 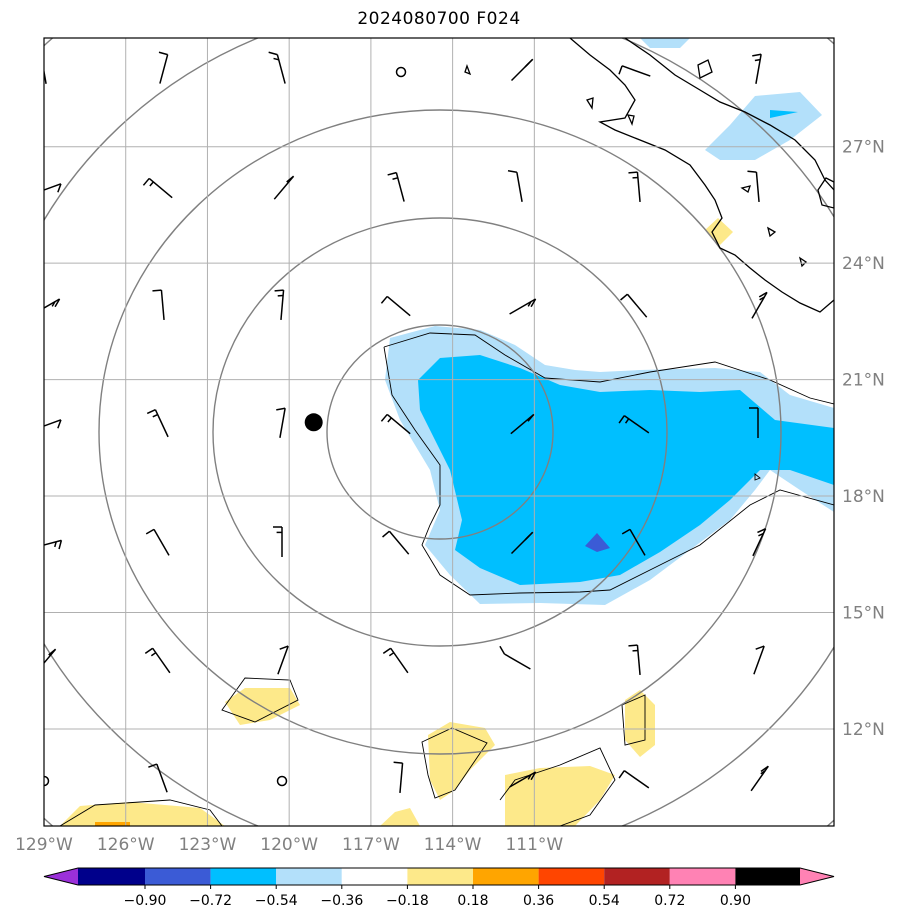 What do you see at coordinates (145, 901) in the screenshot?
I see `colorbar-tick-label: −0.90` at bounding box center [145, 901].